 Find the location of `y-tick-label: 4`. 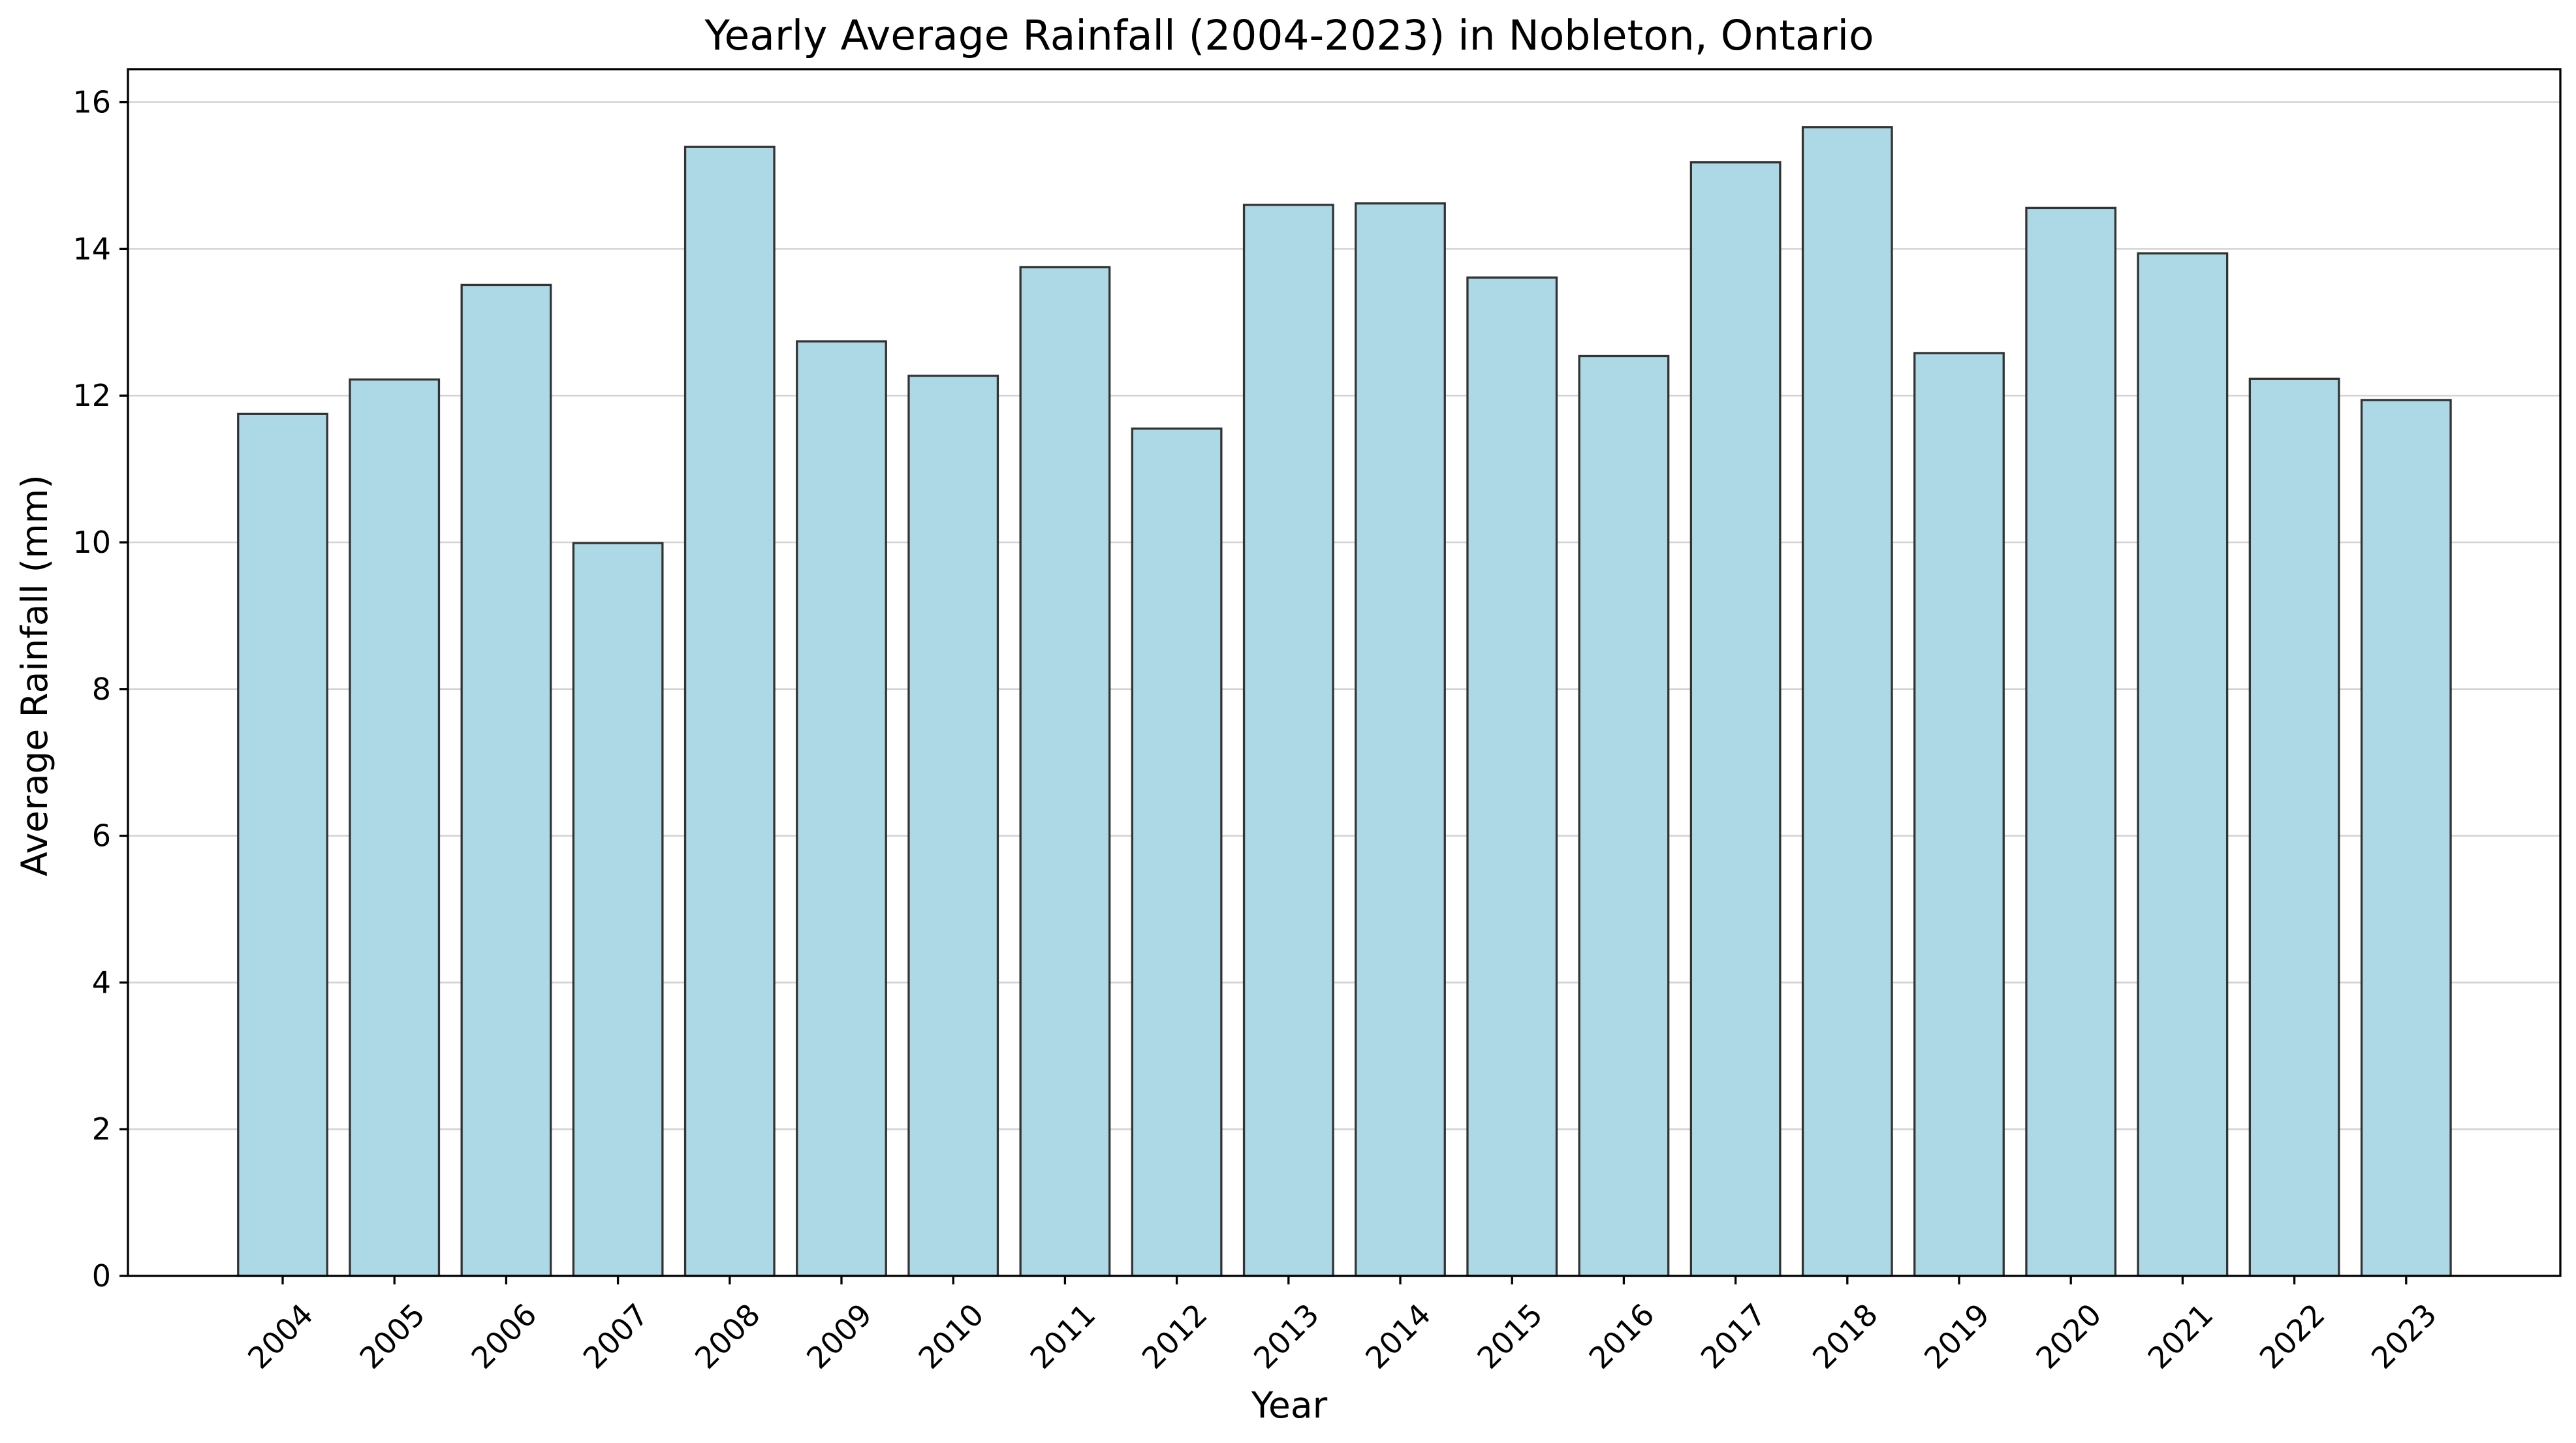

y-tick-label: 4 is located at coordinates (101, 982).